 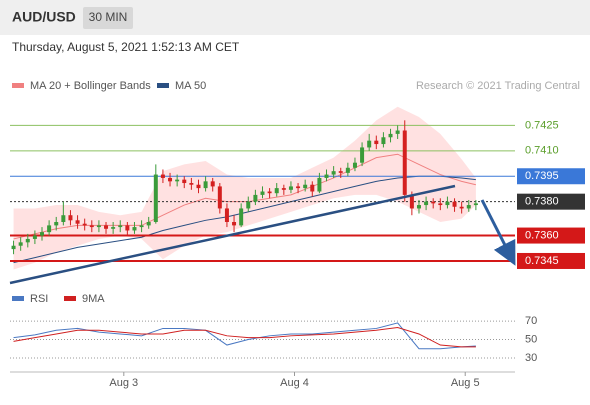 What do you see at coordinates (542, 261) in the screenshot?
I see `level-label: 0.7345` at bounding box center [542, 261].